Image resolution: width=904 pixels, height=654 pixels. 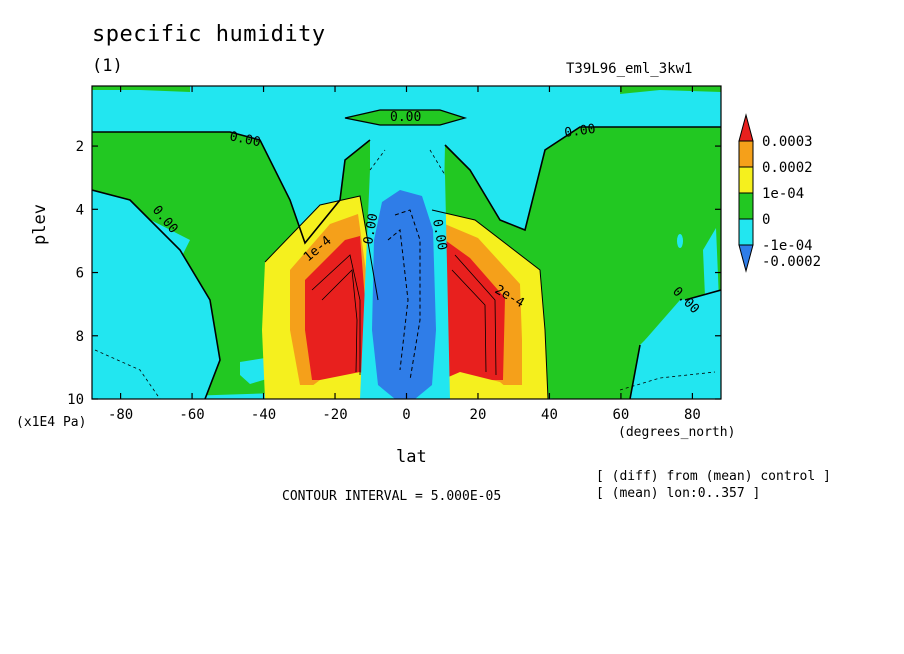 I want to click on y-tick-label: 10, so click(x=75, y=400).